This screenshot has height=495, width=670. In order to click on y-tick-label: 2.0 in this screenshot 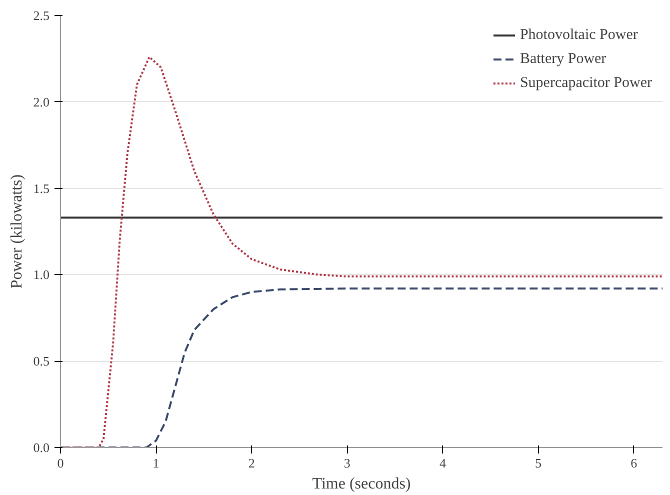, I will do `click(41, 102)`.